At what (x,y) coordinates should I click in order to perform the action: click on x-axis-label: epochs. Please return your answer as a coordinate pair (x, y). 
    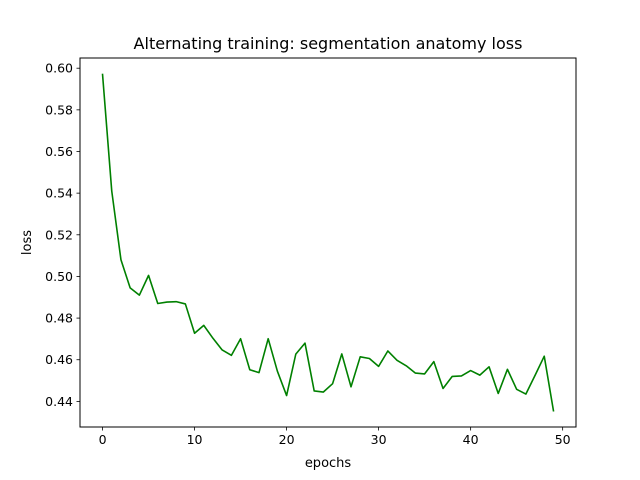
    Looking at the image, I should click on (328, 463).